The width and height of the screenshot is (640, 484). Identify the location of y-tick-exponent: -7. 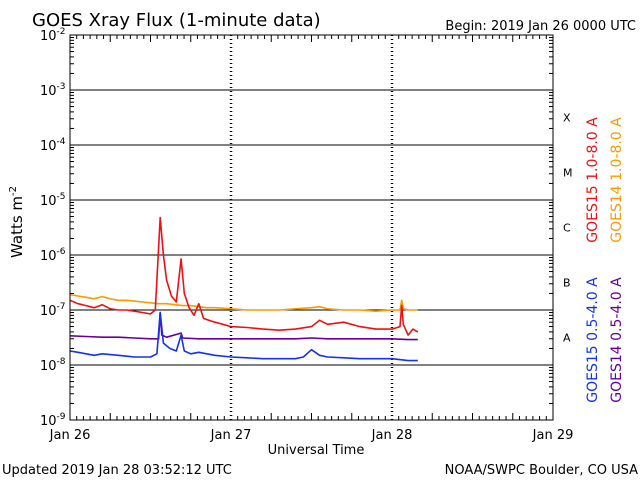
(61, 307).